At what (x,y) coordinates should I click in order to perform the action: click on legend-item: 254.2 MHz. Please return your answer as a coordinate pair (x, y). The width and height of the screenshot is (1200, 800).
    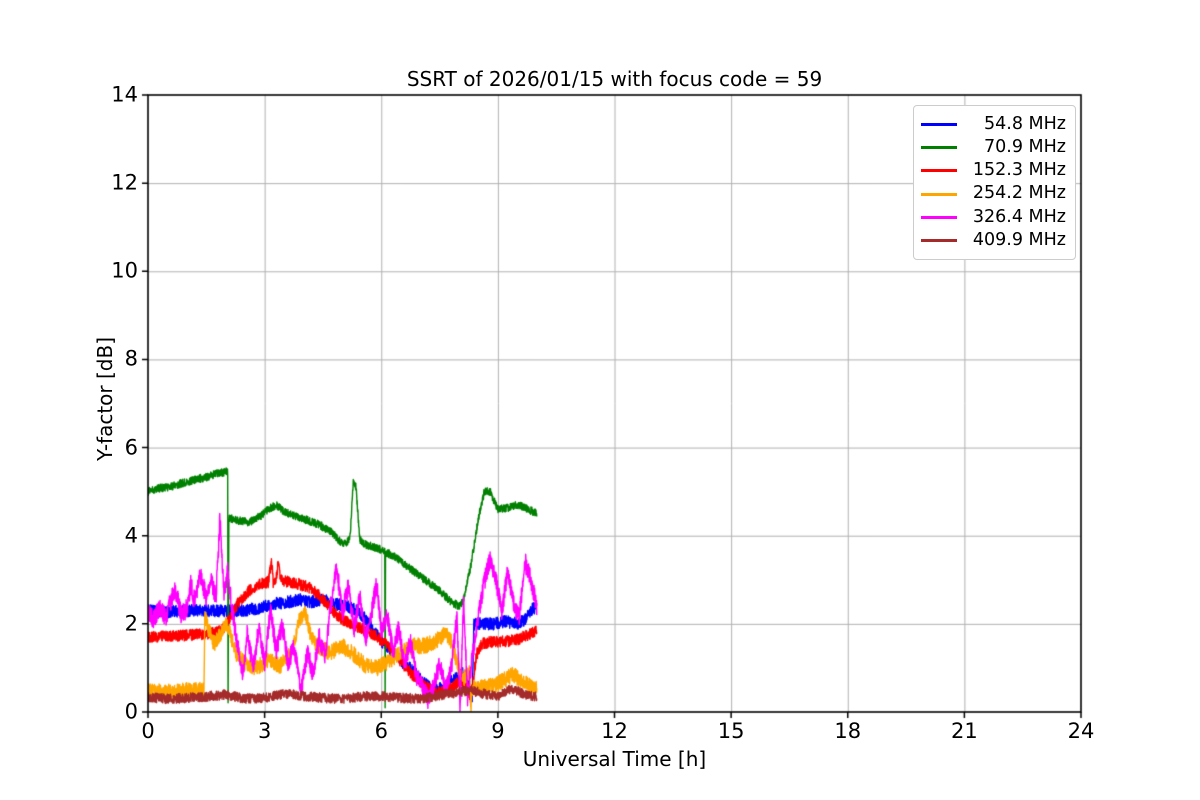
    Looking at the image, I should click on (993, 194).